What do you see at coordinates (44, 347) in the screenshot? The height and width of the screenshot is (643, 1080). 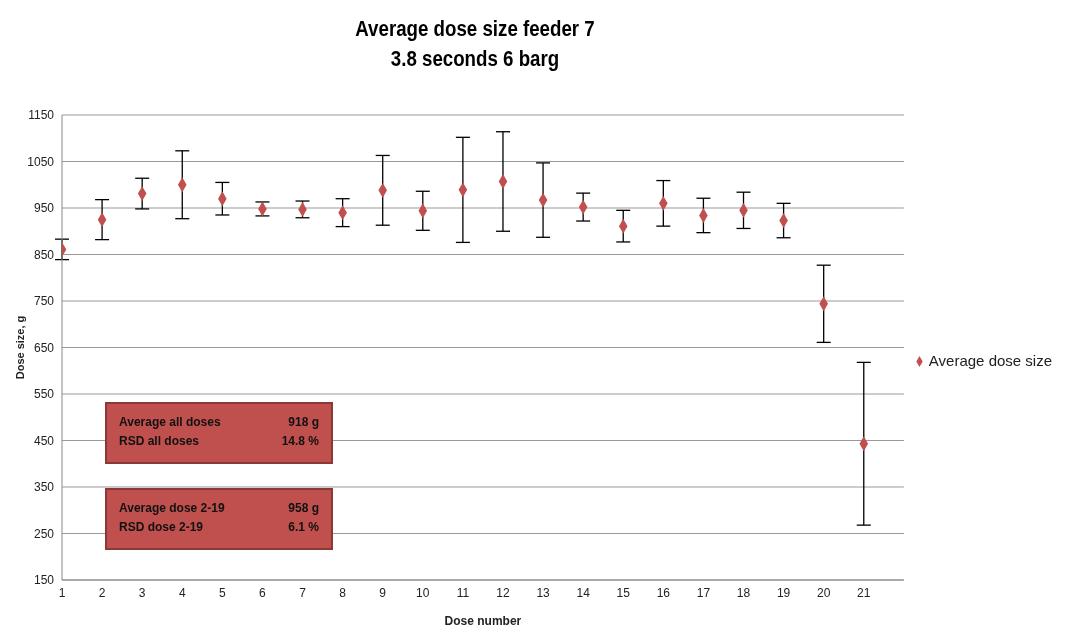 I see `y-tick-label: 650` at bounding box center [44, 347].